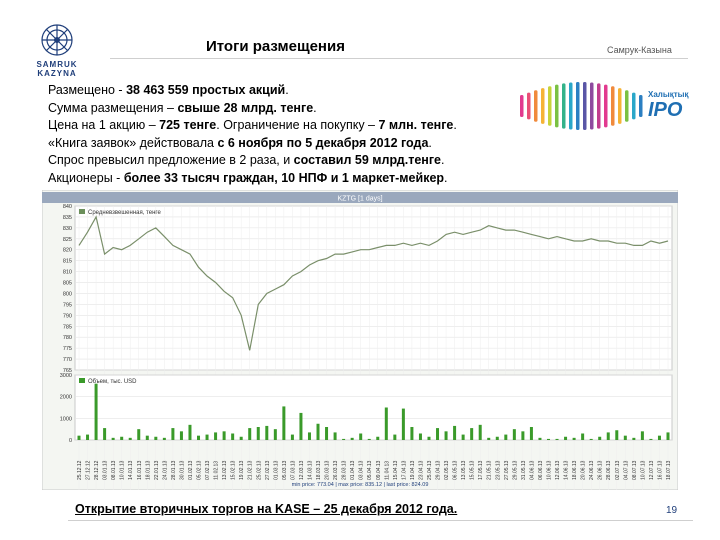  What do you see at coordinates (87, 90) in the screenshot?
I see `summary-segment: Размещено -` at bounding box center [87, 90].